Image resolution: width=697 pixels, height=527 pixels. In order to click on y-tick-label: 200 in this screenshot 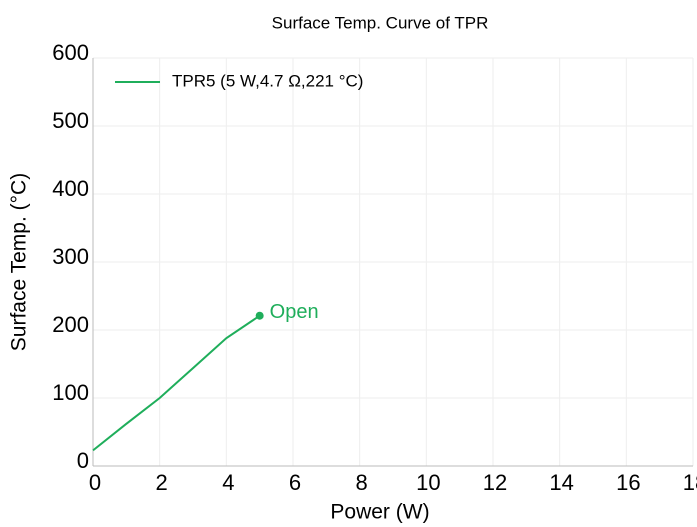, I will do `click(70, 324)`.